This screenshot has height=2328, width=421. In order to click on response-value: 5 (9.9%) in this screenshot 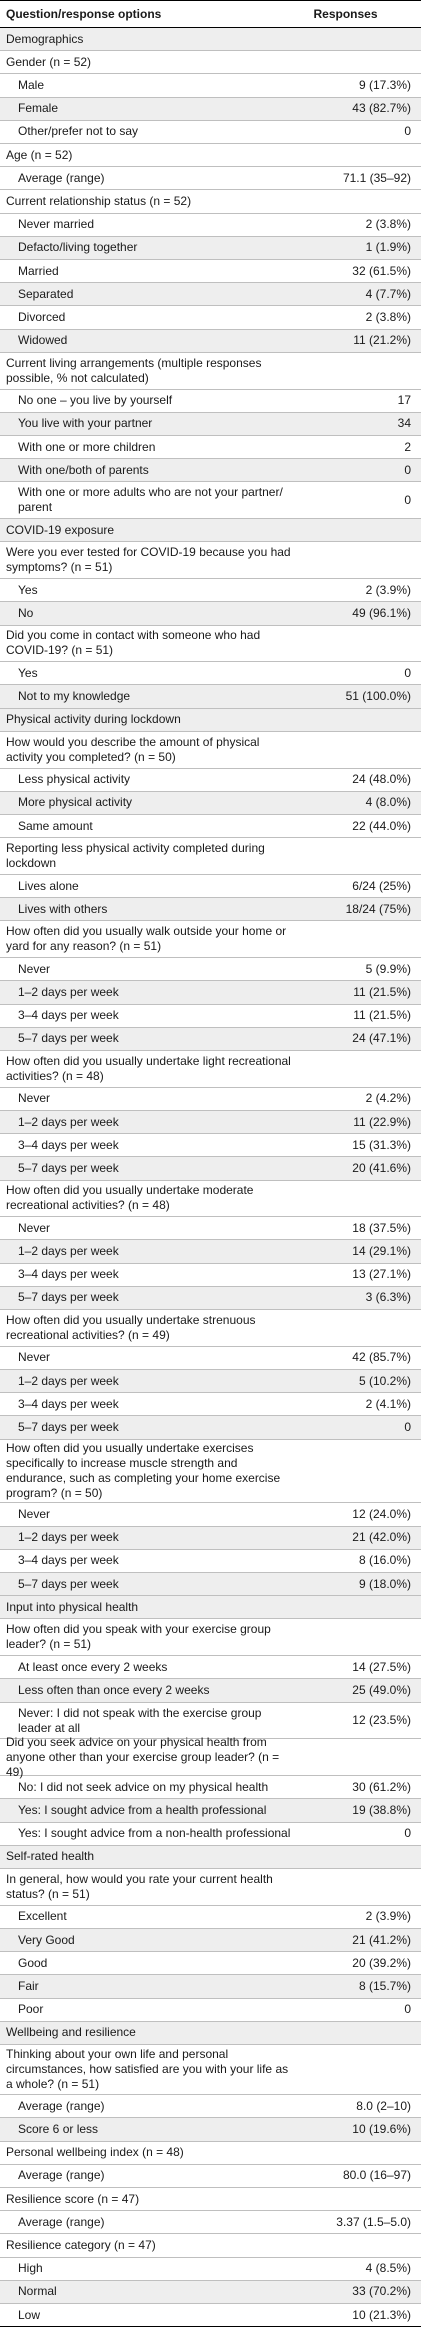, I will do `click(388, 968)`.